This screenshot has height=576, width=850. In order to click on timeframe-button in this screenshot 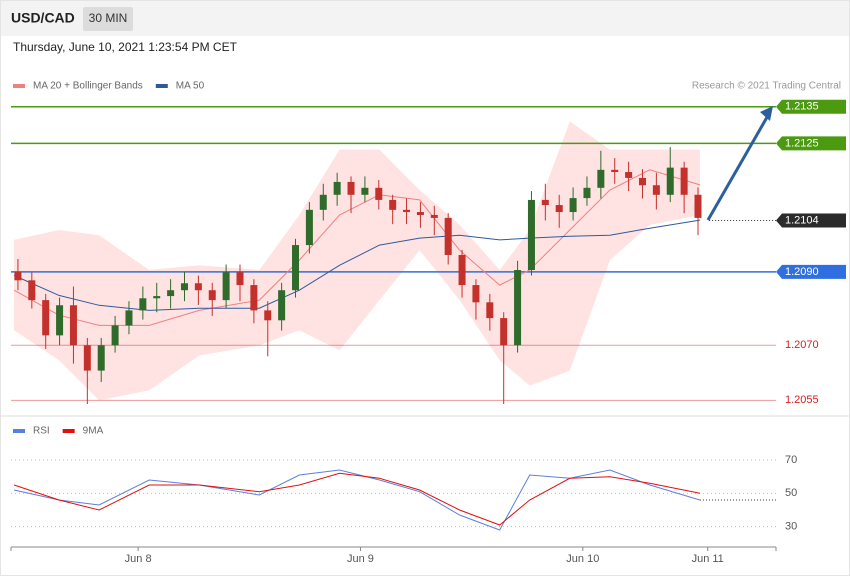, I will do `click(108, 19)`.